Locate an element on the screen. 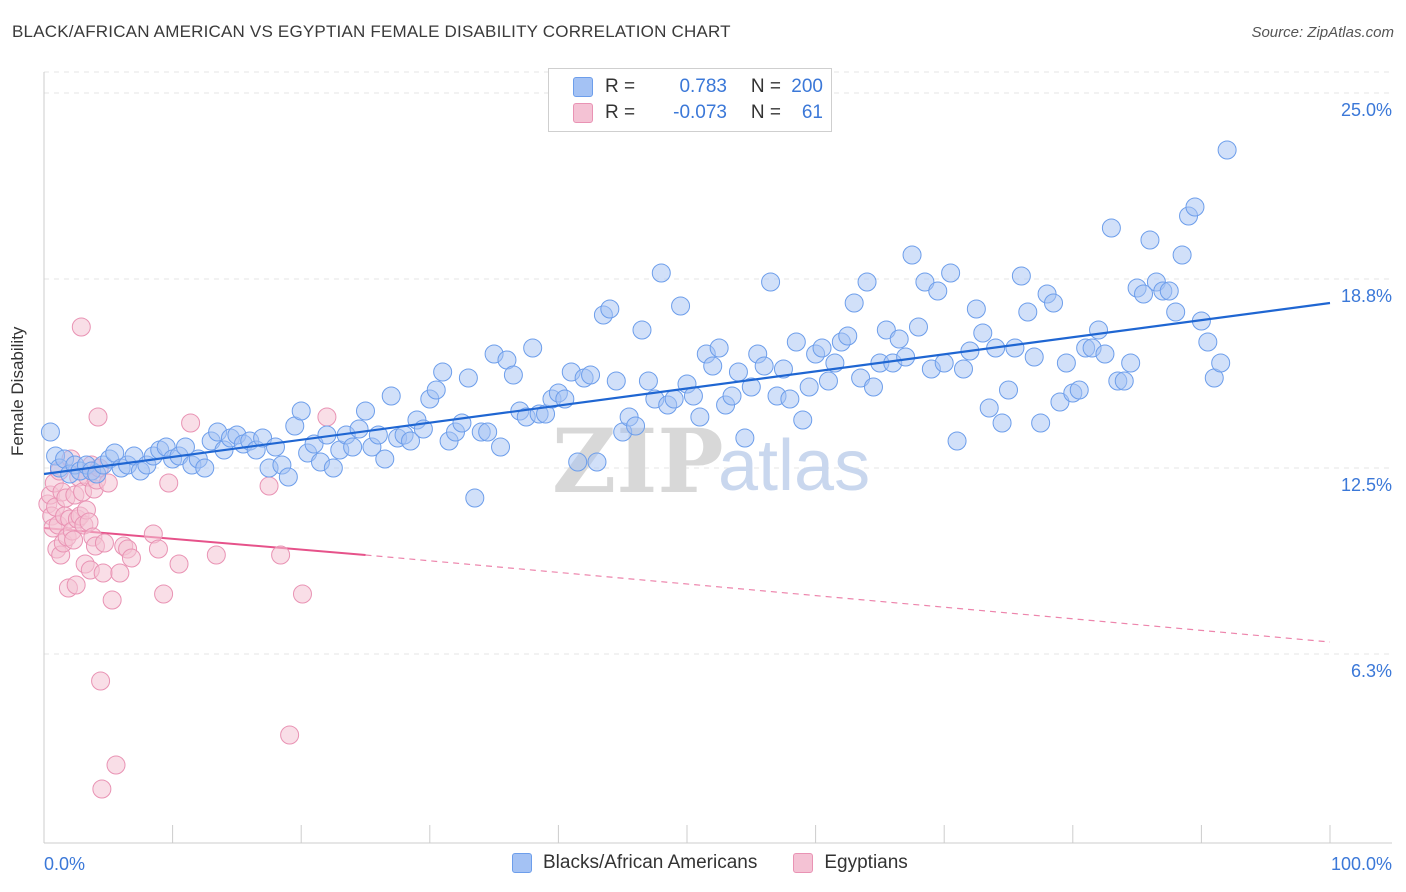 Image resolution: width=1406 pixels, height=892 pixels. x-tick-label-min: 0.0% is located at coordinates (64, 864).